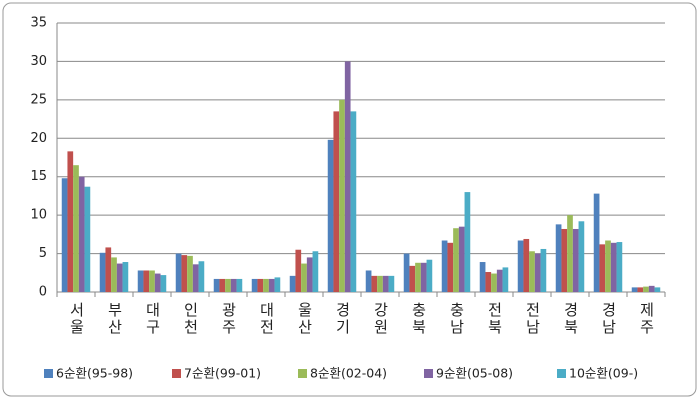  What do you see at coordinates (191, 319) in the screenshot?
I see `x-tick-label: 인천` at bounding box center [191, 319].